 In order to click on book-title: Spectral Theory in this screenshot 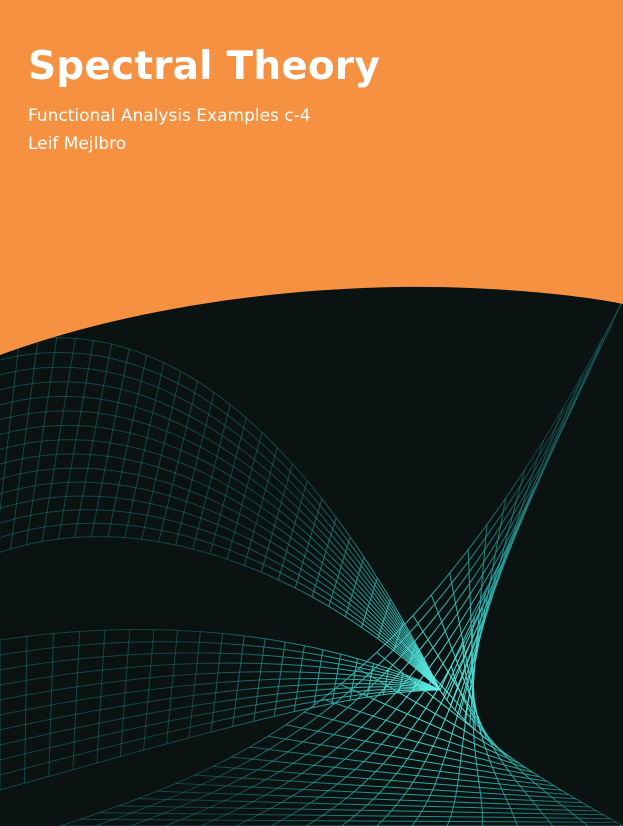, I will do `click(204, 66)`.